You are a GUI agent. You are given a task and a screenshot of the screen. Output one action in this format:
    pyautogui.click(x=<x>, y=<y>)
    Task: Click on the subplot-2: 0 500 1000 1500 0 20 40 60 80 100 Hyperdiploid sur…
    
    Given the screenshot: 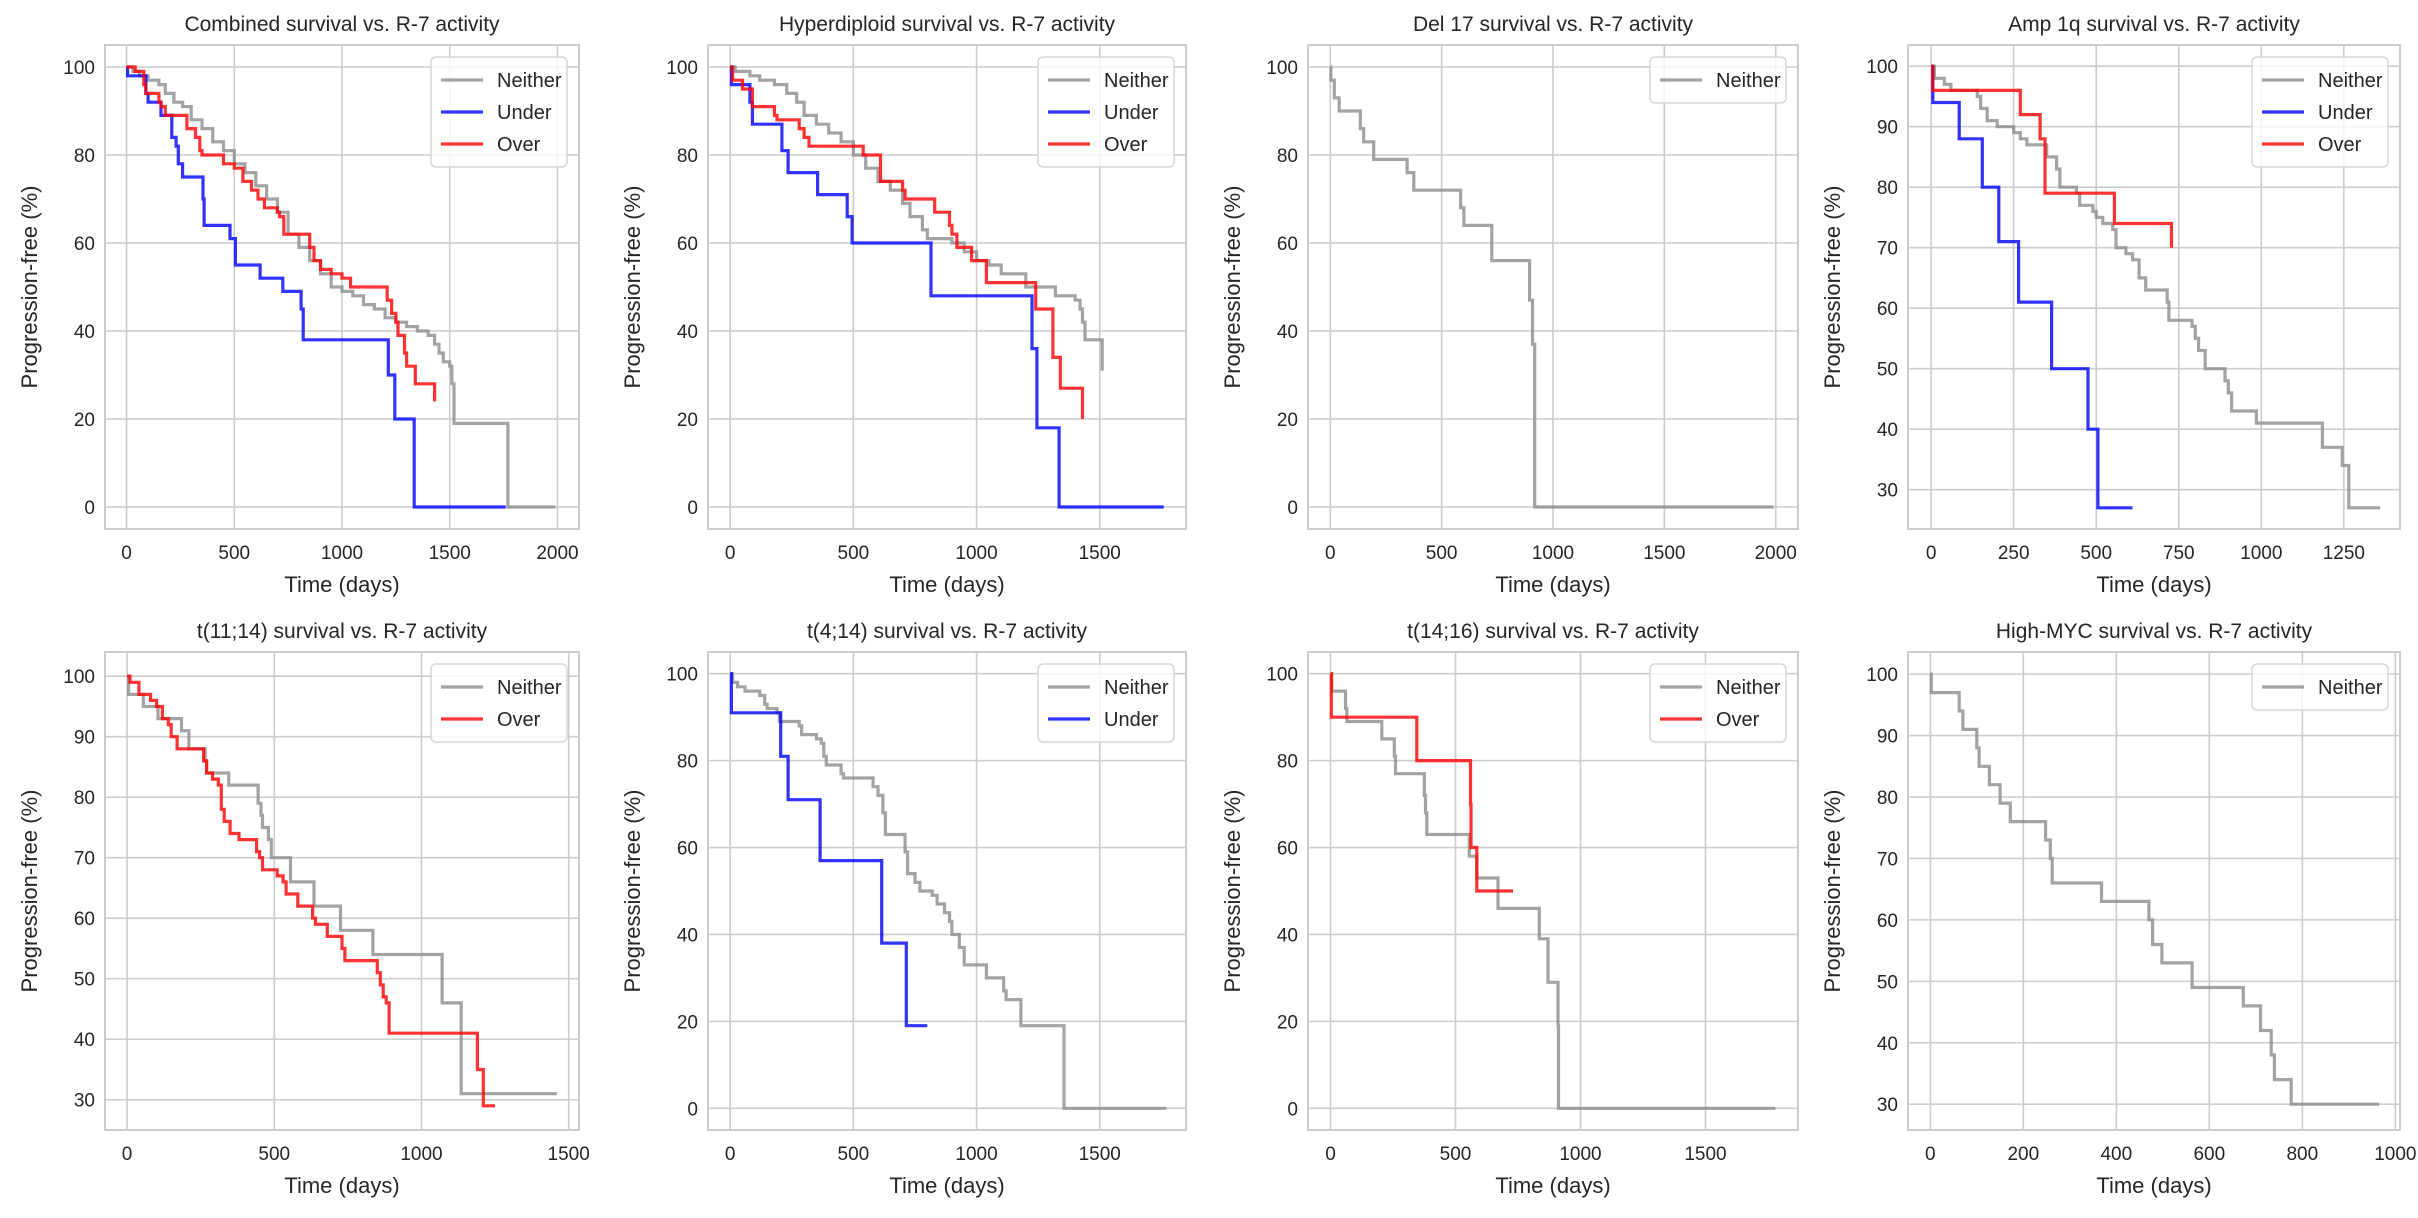 What is the action you would take?
    pyautogui.click(x=903, y=305)
    